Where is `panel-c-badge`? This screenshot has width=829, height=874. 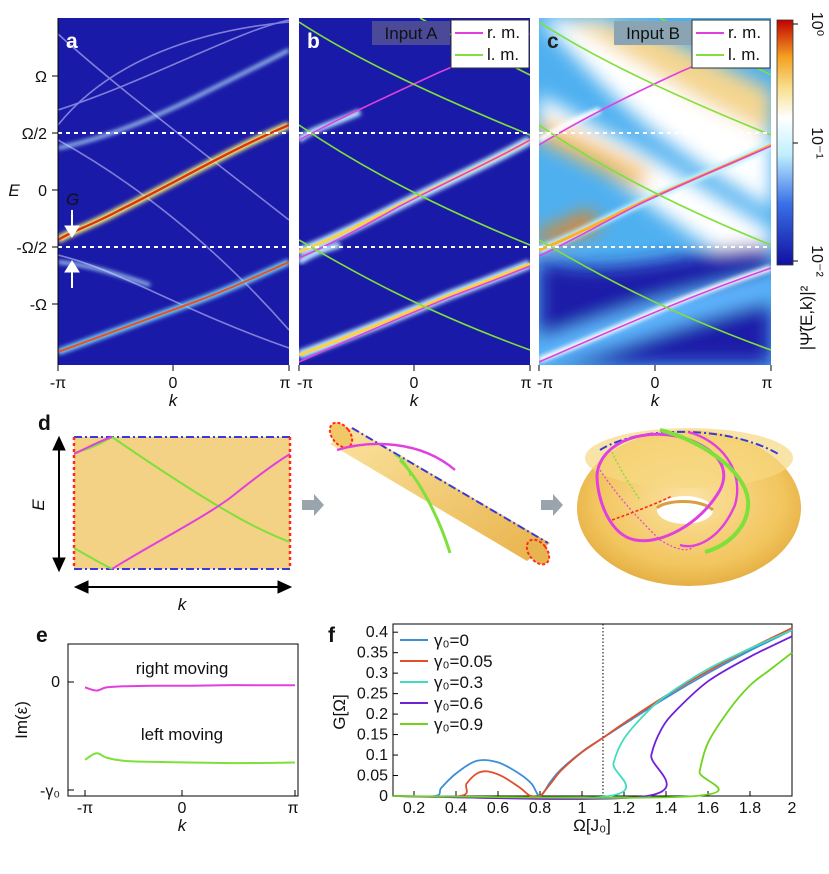 panel-c-badge is located at coordinates (653, 33).